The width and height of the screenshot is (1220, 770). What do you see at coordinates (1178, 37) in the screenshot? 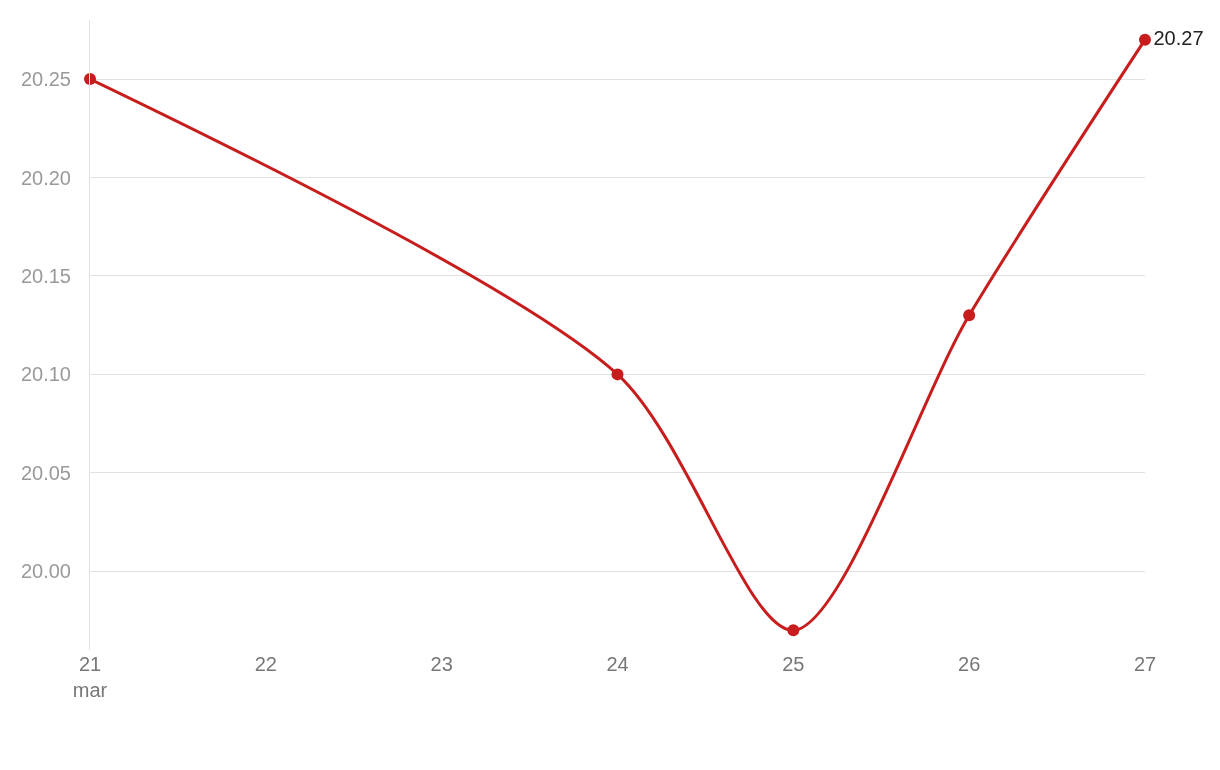
I see `data-label: 20.27` at bounding box center [1178, 37].